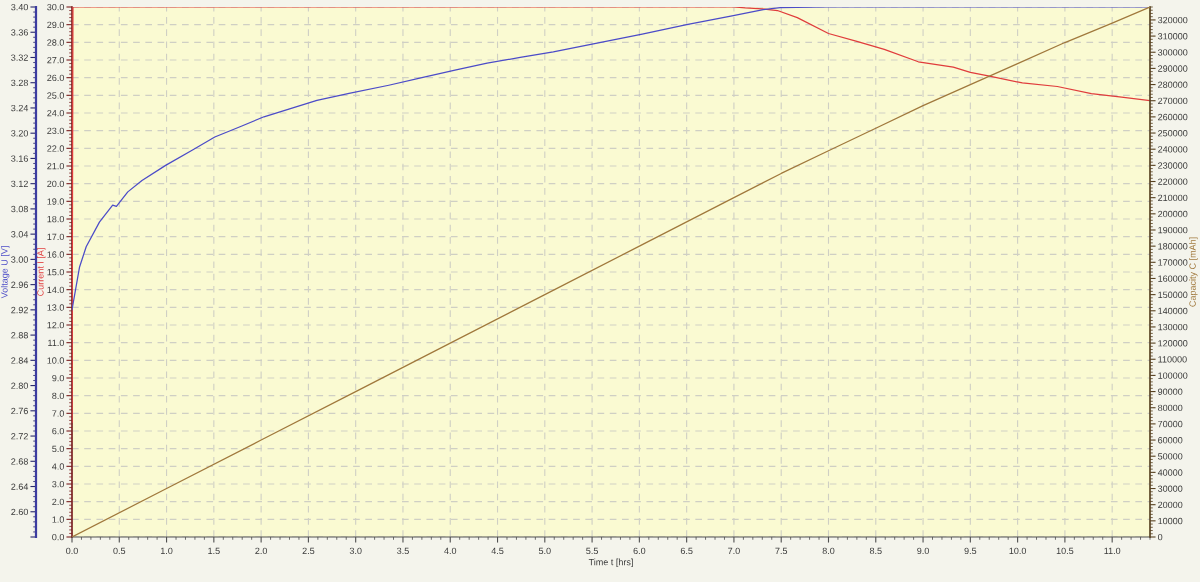 The image size is (1200, 582). I want to click on y2-tick-label: 2.92, so click(19, 310).